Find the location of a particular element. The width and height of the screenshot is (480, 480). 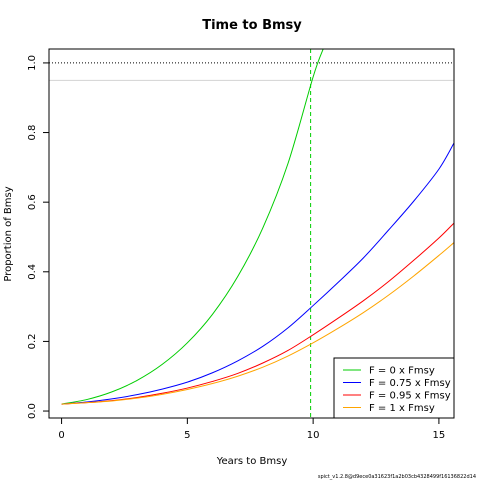

y-axis-label: Proportion of Bmsy is located at coordinates (8, 233).